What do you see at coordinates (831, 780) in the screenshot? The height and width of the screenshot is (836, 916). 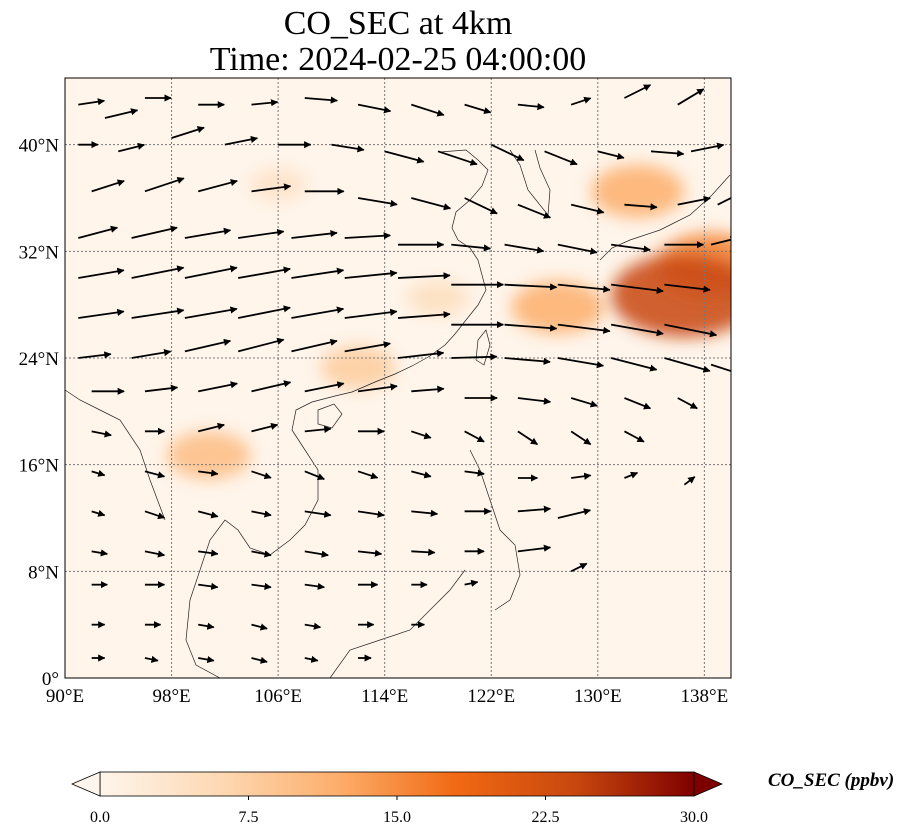 I see `colorbar-title: CO_SEC (ppbv)` at bounding box center [831, 780].